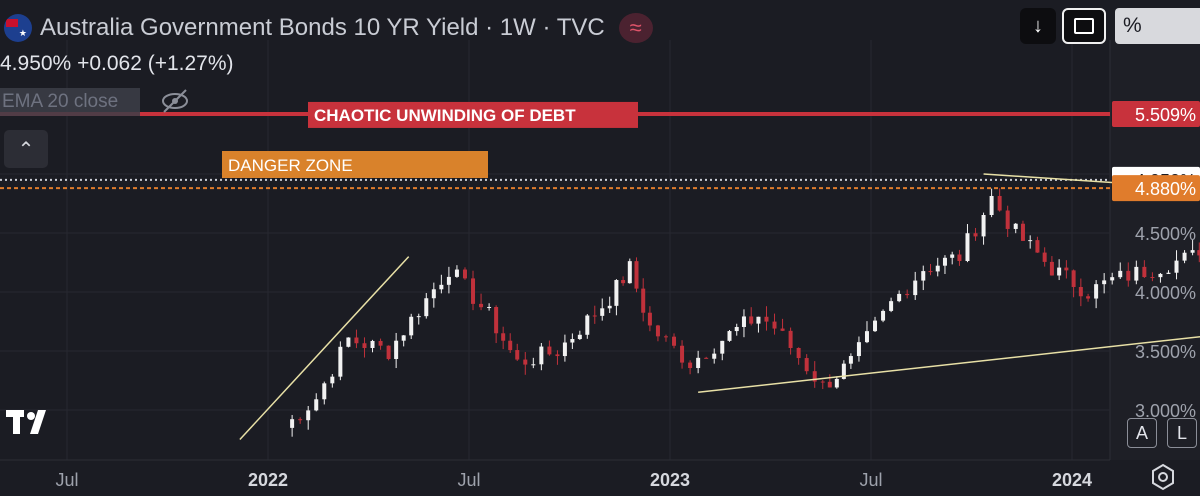 The width and height of the screenshot is (1200, 496). What do you see at coordinates (268, 480) in the screenshot?
I see `x-tick-label: 2022` at bounding box center [268, 480].